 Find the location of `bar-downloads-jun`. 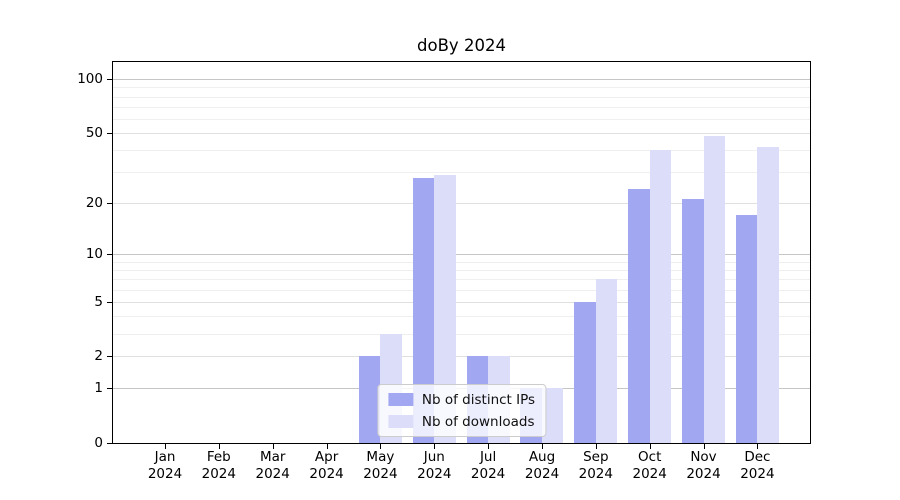

bar-downloads-jun is located at coordinates (445, 308).